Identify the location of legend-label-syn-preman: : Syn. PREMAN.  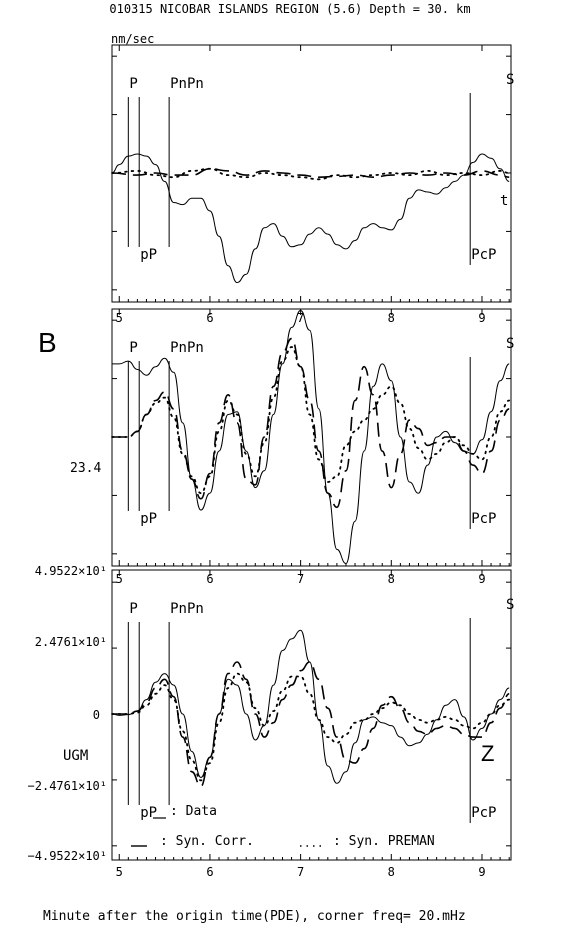
(384, 841).